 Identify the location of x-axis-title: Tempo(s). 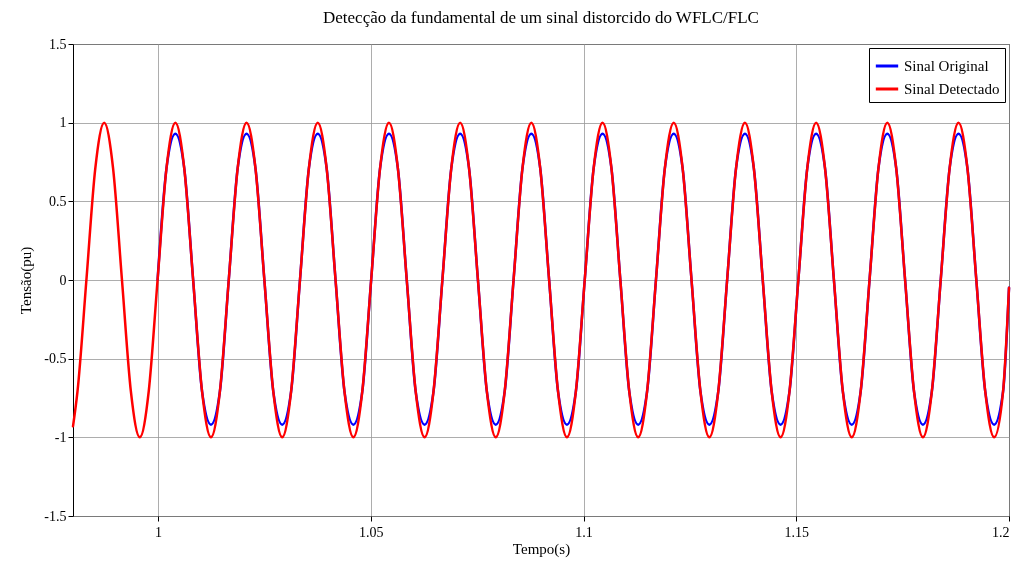
(541, 549).